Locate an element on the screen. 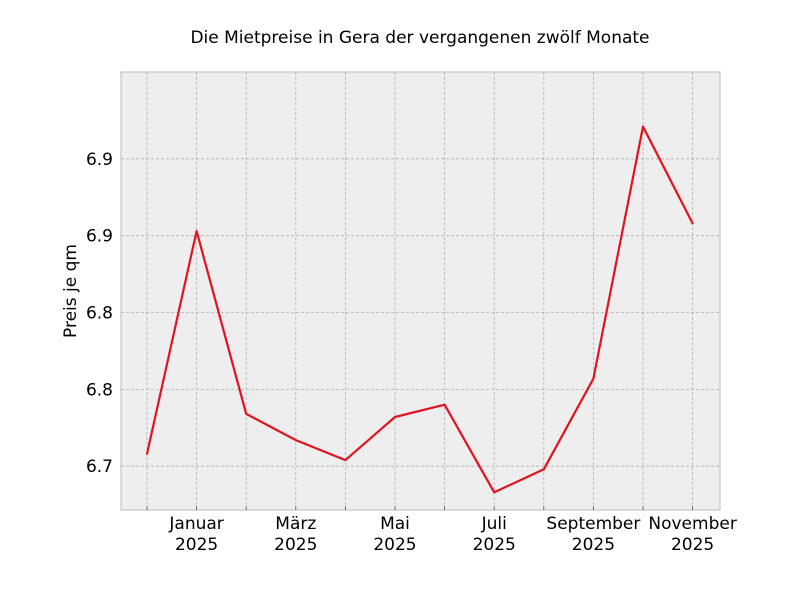 This screenshot has height=600, width=800. x-tick-label-month: Januar is located at coordinates (195, 524).